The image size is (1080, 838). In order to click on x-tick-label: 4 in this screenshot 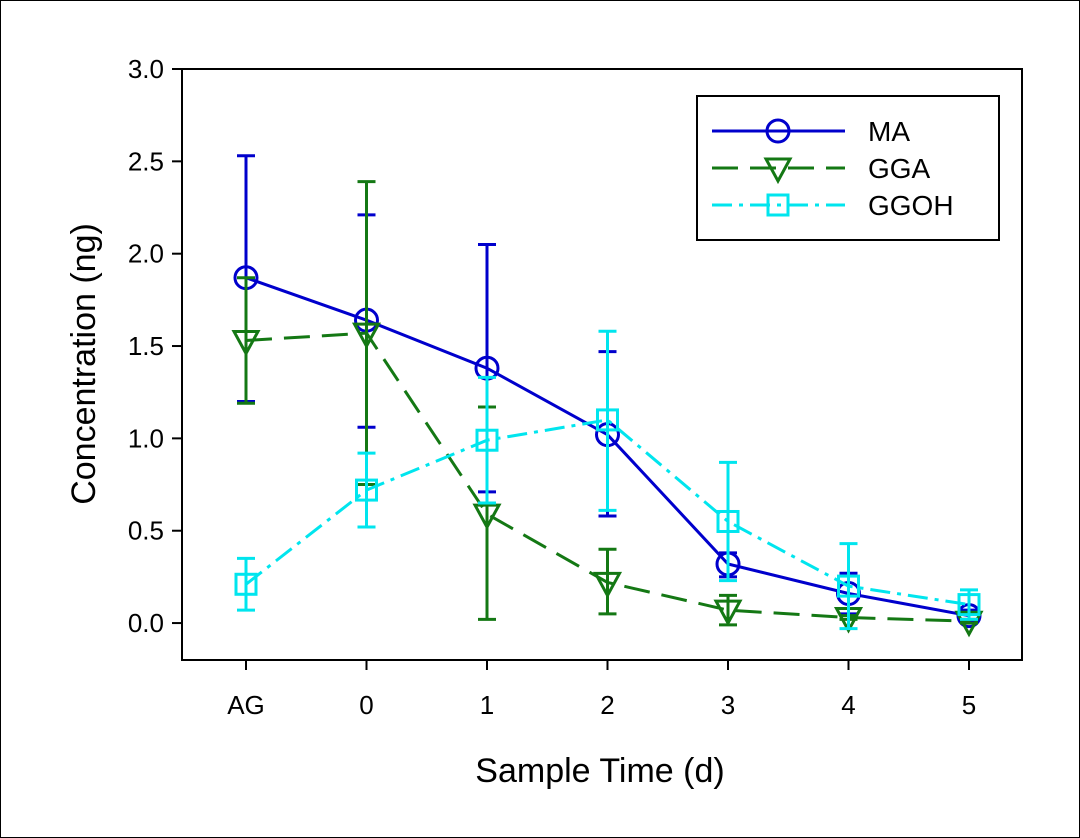, I will do `click(848, 705)`.